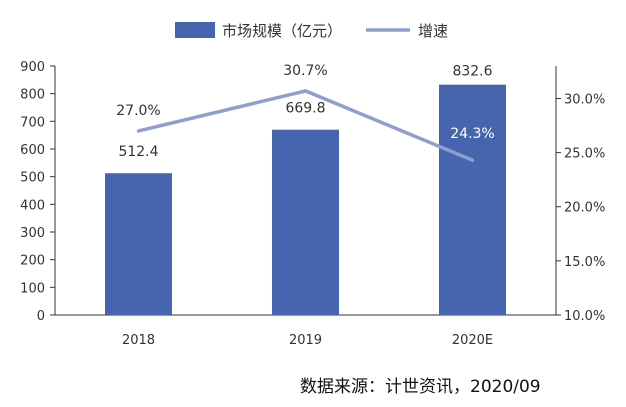 The width and height of the screenshot is (626, 407). What do you see at coordinates (32, 233) in the screenshot?
I see `y-left-tick-label: 300` at bounding box center [32, 233].